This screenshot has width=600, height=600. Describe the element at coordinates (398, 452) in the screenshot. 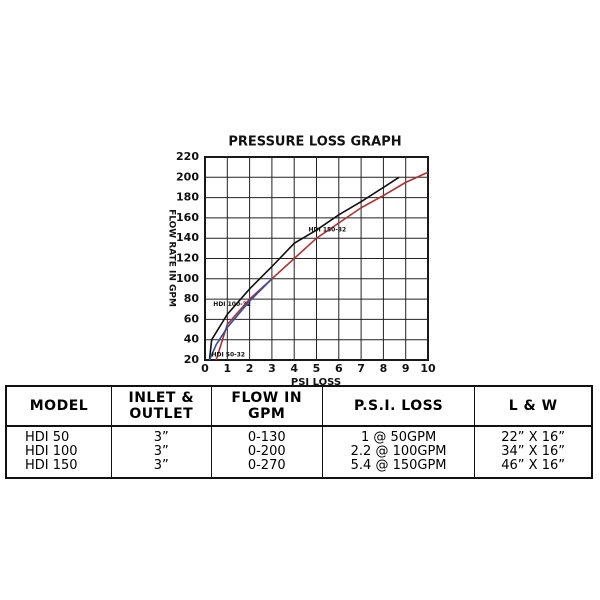

I see `table-cell: 2.2 @ 100GPM` at that location.